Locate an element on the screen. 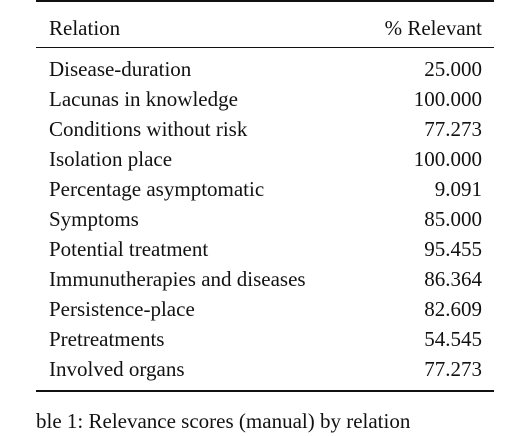  table-row: Potential treatment 95.455 is located at coordinates (265, 249).